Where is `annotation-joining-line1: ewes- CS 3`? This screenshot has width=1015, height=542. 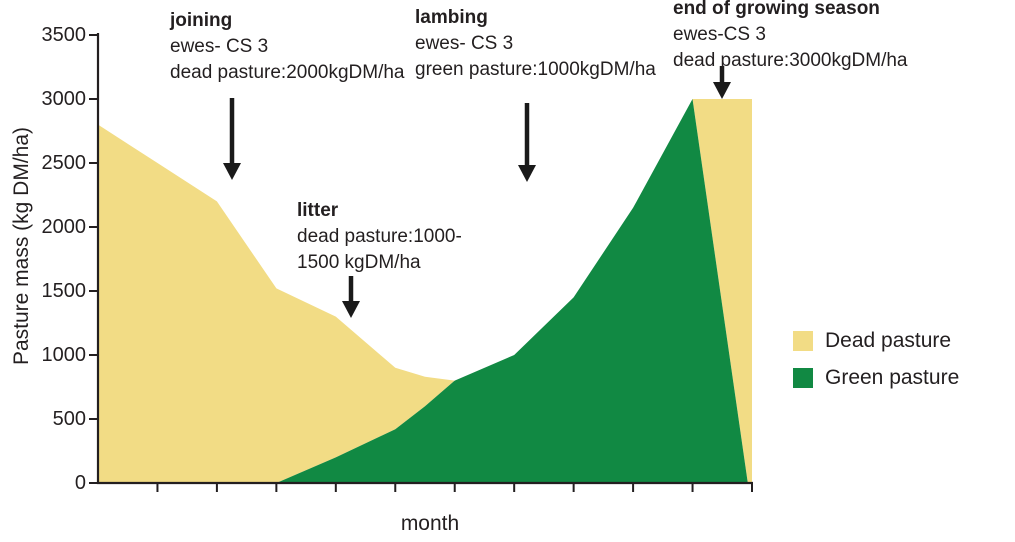 annotation-joining-line1: ewes- CS 3 is located at coordinates (219, 46).